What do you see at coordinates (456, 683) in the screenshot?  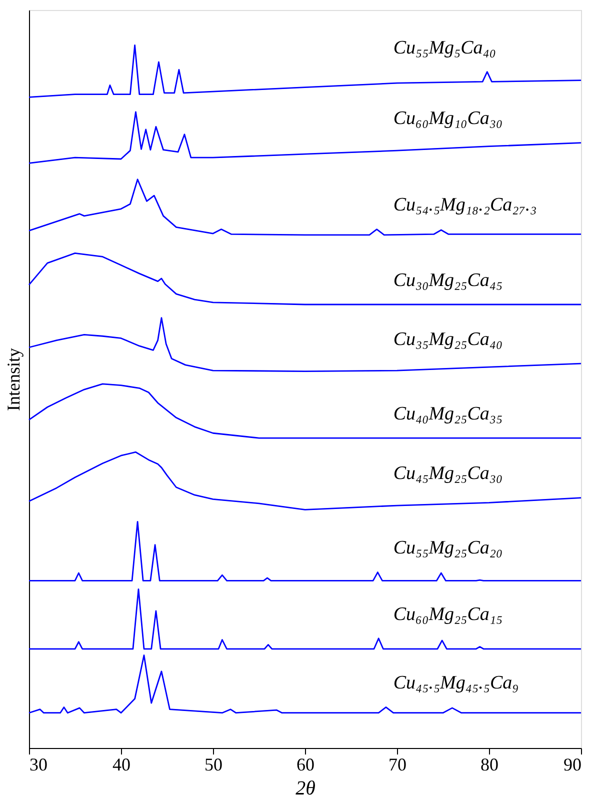 I see `series-label: Cu₄₅.₅Mg₄₅.₅Ca₉` at bounding box center [456, 683].